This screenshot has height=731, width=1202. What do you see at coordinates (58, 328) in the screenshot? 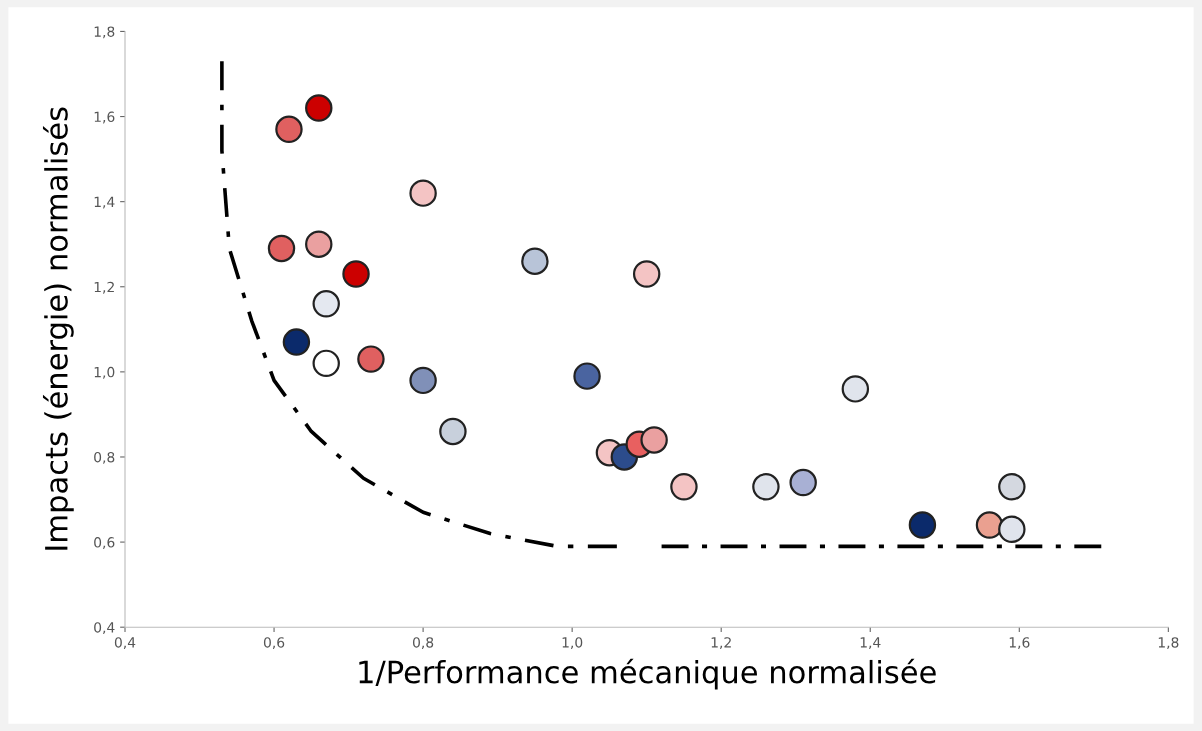
I see `y-axis-title: Impacts (énergie) normalisés` at bounding box center [58, 328].